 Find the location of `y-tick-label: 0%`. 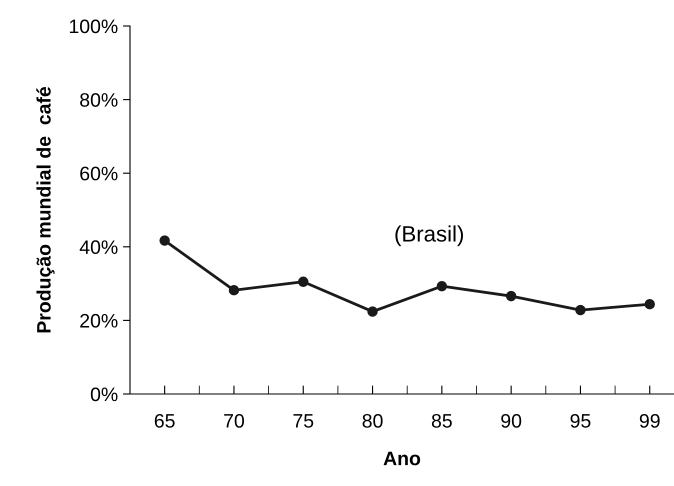

y-tick-label: 0% is located at coordinates (104, 394).